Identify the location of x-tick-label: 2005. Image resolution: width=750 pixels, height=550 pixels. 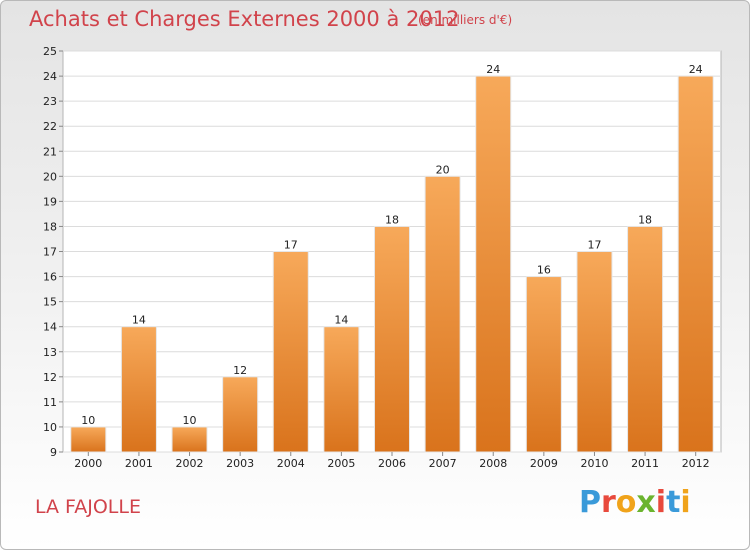
(341, 463).